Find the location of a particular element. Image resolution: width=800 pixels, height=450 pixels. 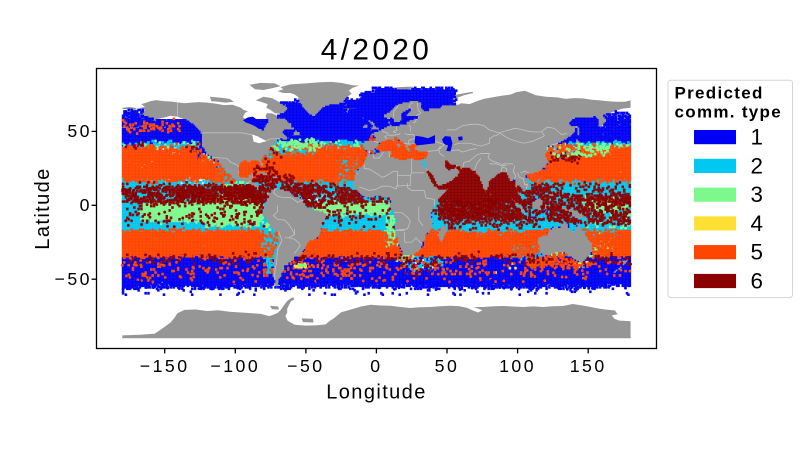

svg-text: 6 is located at coordinates (757, 280).